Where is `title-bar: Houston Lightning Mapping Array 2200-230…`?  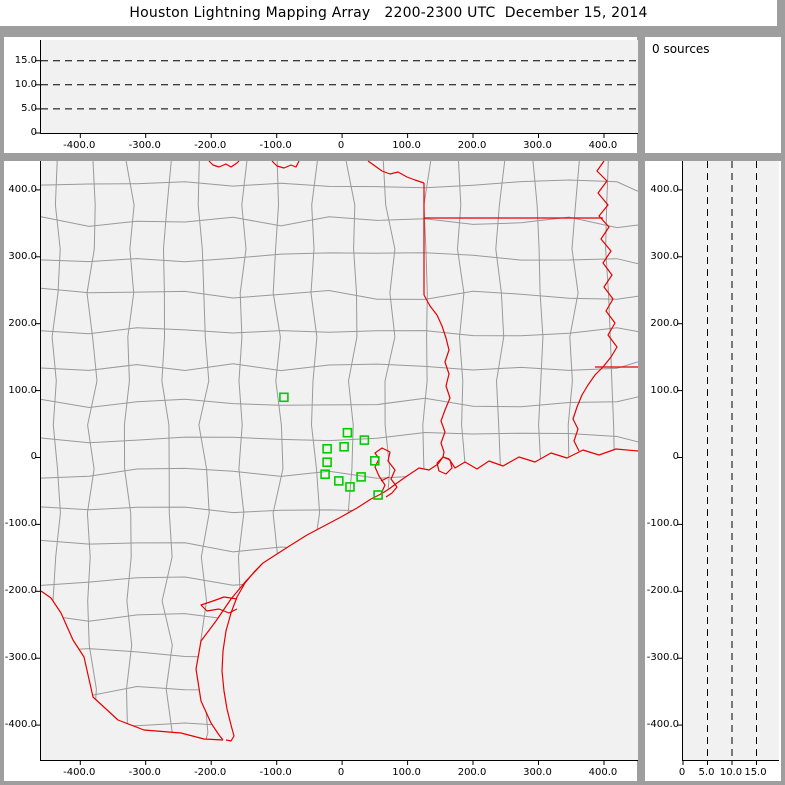 title-bar: Houston Lightning Mapping Array 2200-230… is located at coordinates (388, 13).